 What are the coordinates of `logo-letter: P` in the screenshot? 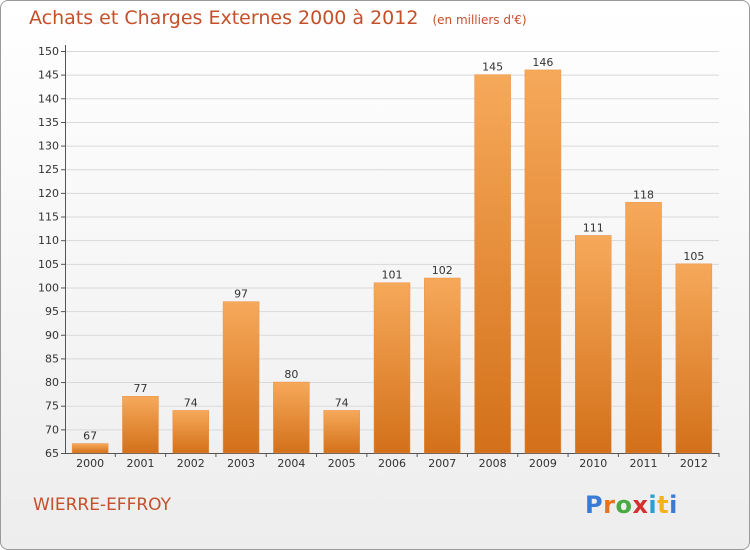 It's located at (594, 505).